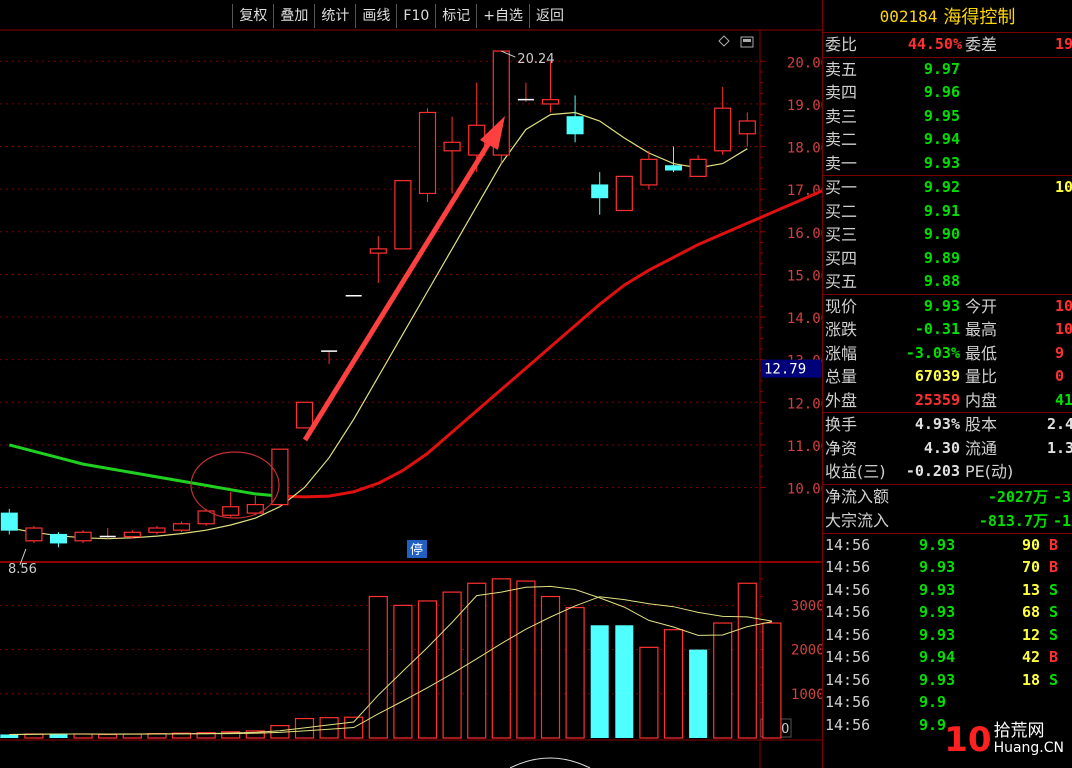  Describe the element at coordinates (1013, 520) in the screenshot. I see `flow-value: -813.7万` at that location.